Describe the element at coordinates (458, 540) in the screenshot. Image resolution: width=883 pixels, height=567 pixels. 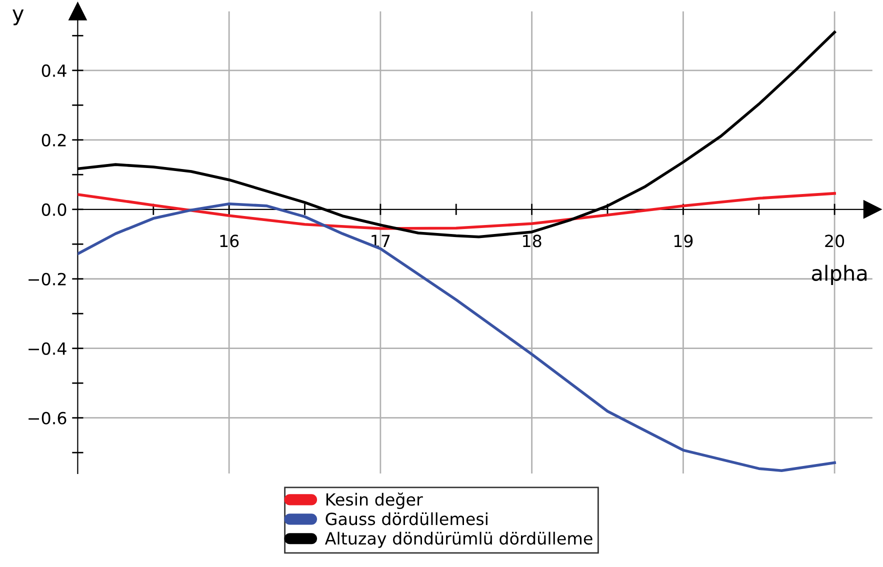
I see `legend-label: Altuzay döndürümlü dördülleme` at that location.